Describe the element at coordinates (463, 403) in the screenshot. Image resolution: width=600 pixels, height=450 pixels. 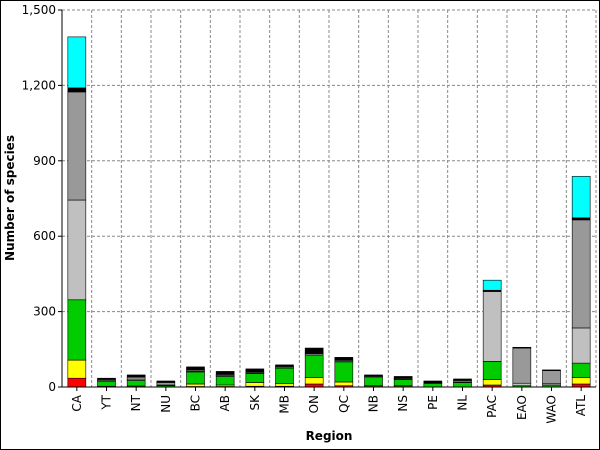
I see `x-tick-label: NL` at that location.